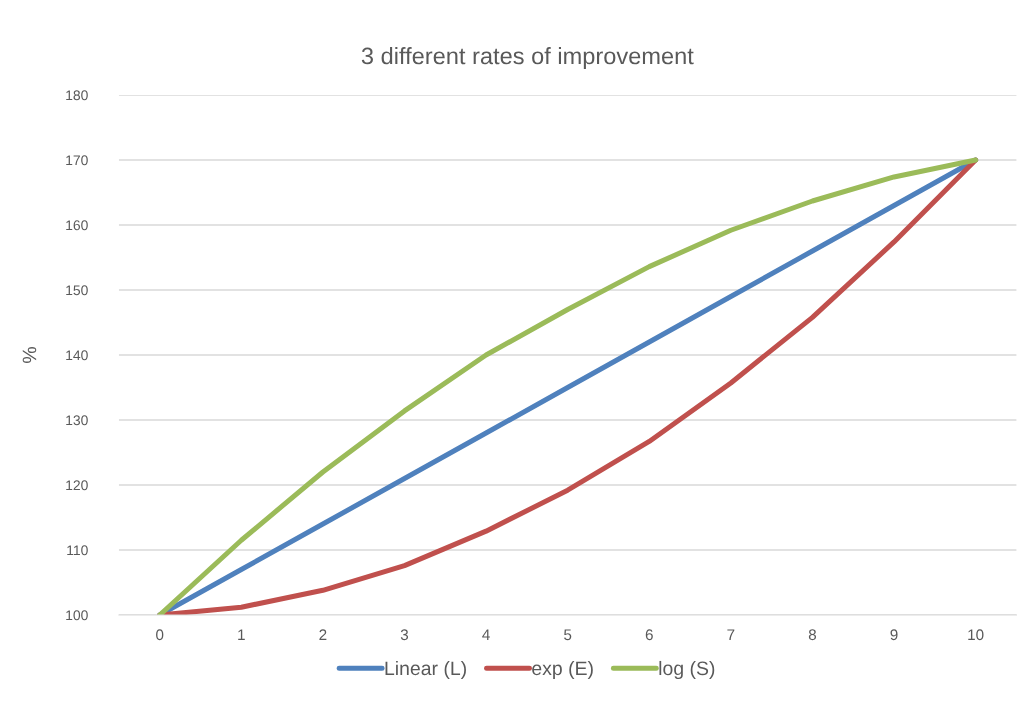  Describe the element at coordinates (649, 635) in the screenshot. I see `x-tick-label: 6` at that location.